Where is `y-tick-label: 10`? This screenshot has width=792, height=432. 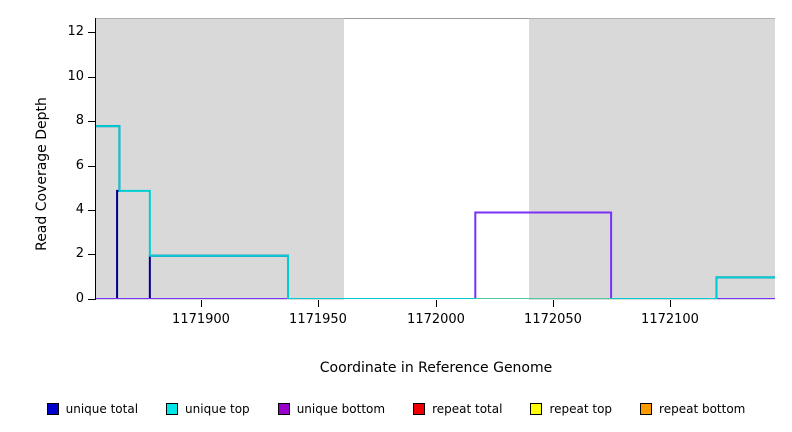 y-tick-label: 10 is located at coordinates (75, 76).